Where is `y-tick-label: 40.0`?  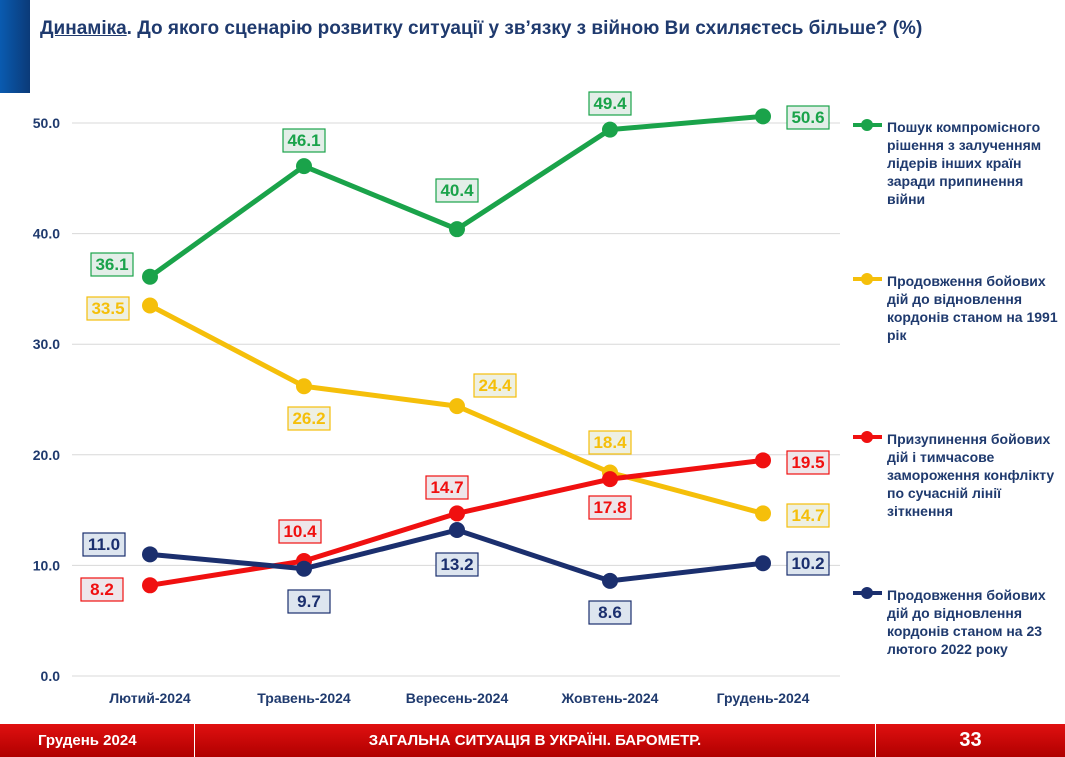
y-tick-label: 40.0 is located at coordinates (46, 234).